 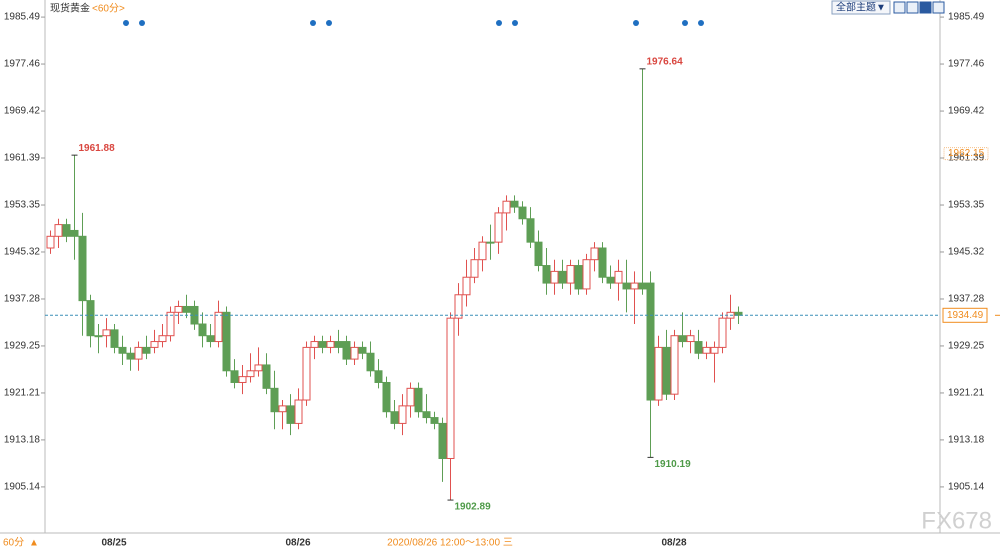 What do you see at coordinates (966, 17) in the screenshot?
I see `y-tick-label: 1985.49` at bounding box center [966, 17].